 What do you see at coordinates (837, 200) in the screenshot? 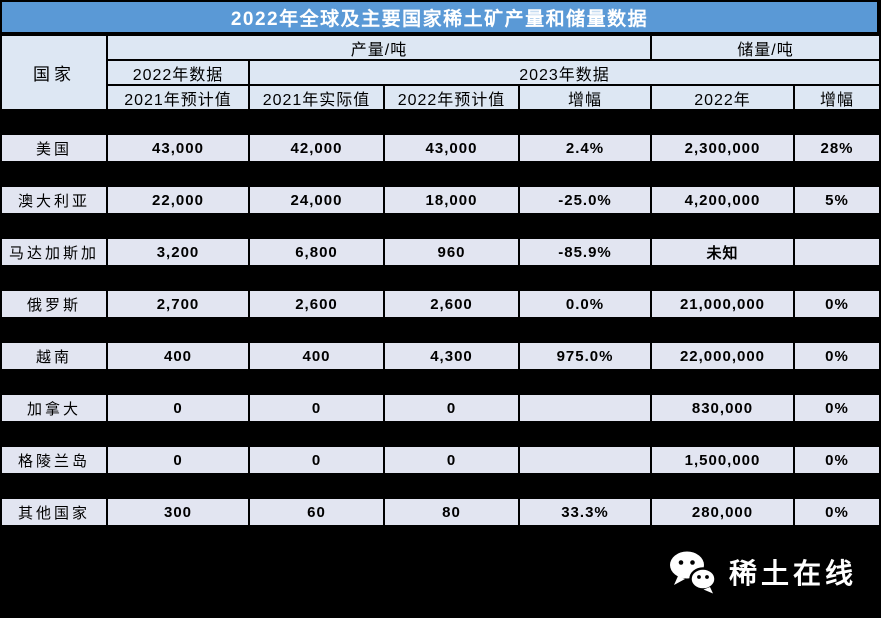
I see `value-reserves-growth: 5%` at bounding box center [837, 200].